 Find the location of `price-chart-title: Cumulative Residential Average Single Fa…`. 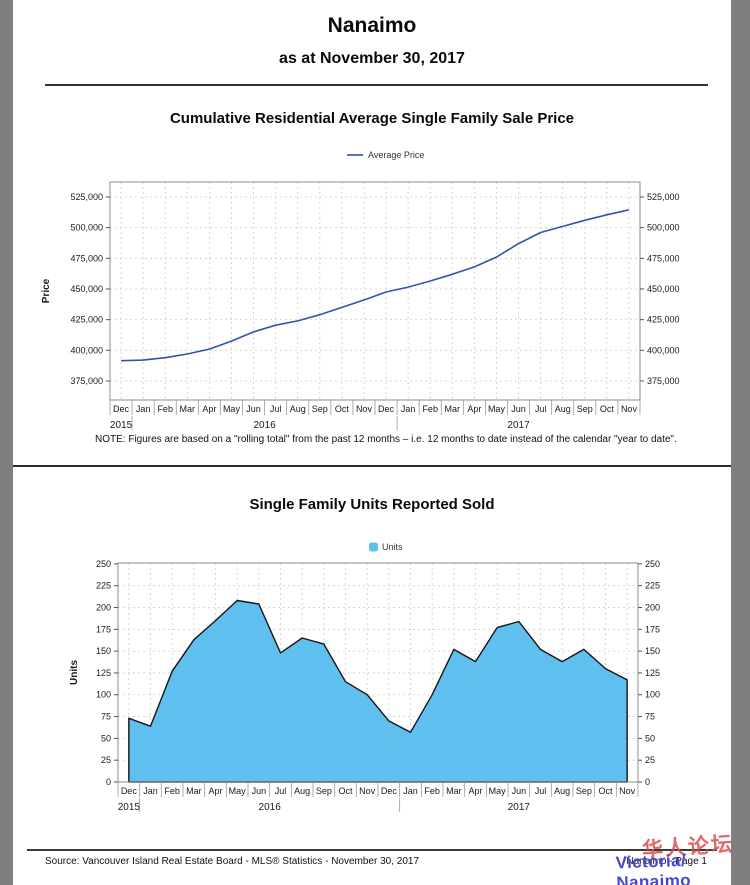

price-chart-title: Cumulative Residential Average Single Fa… is located at coordinates (372, 118).